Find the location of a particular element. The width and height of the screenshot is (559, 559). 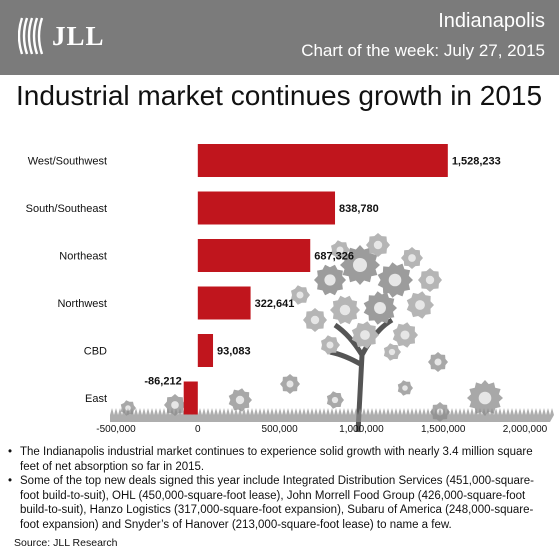

x-tick-label: 0 is located at coordinates (198, 429).